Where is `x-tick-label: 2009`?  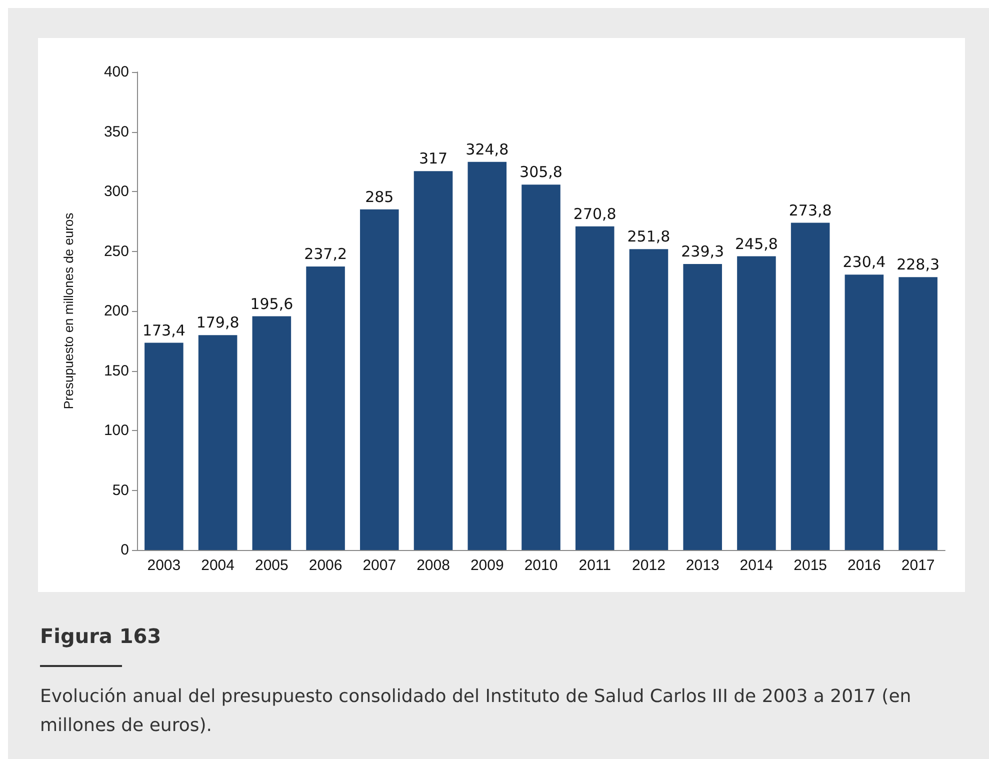 x-tick-label: 2009 is located at coordinates (487, 565).